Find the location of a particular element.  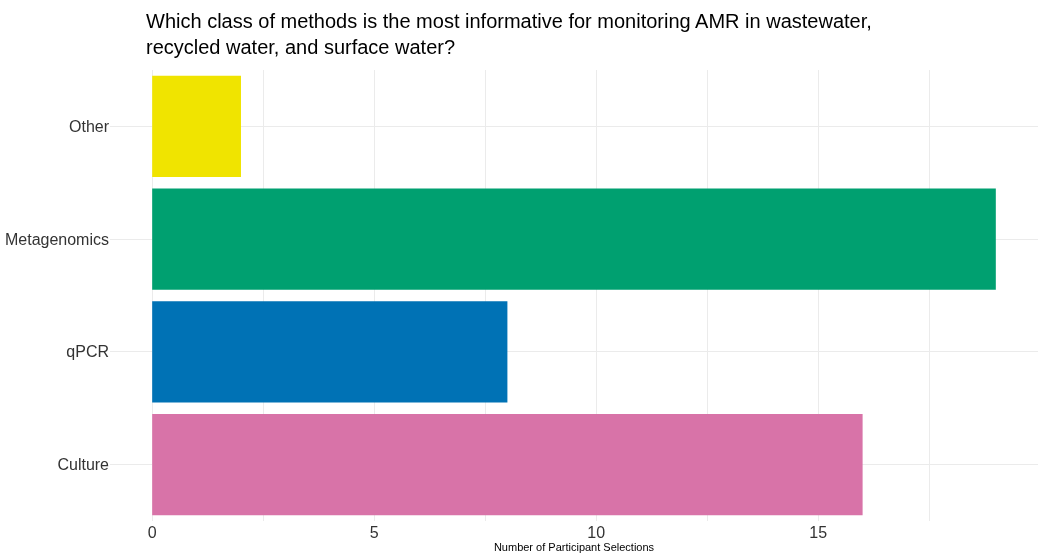

x-tick-label: 10 is located at coordinates (596, 532).